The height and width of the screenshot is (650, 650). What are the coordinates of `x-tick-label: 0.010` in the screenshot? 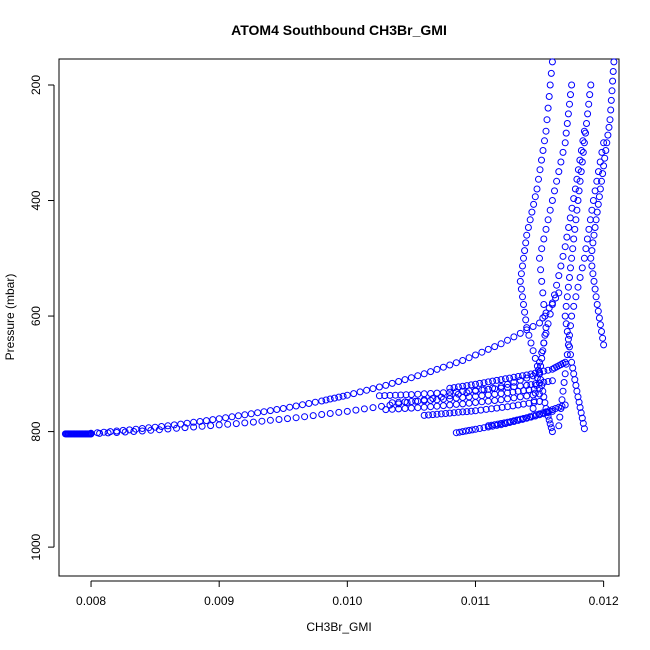 It's located at (347, 601).